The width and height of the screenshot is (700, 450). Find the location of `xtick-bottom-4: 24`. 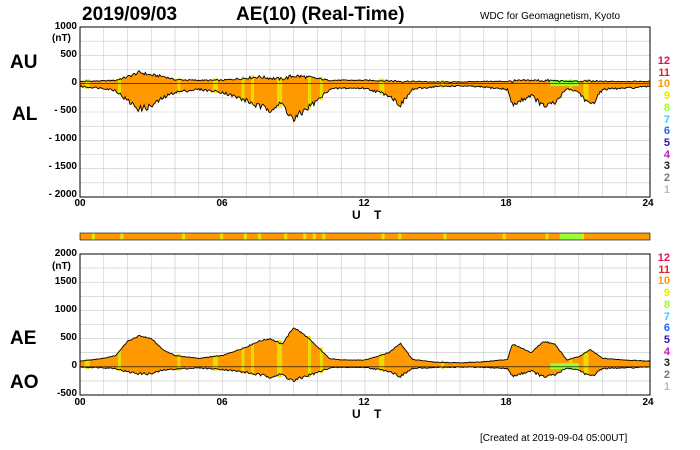

xtick-bottom-4: 24 is located at coordinates (648, 402).